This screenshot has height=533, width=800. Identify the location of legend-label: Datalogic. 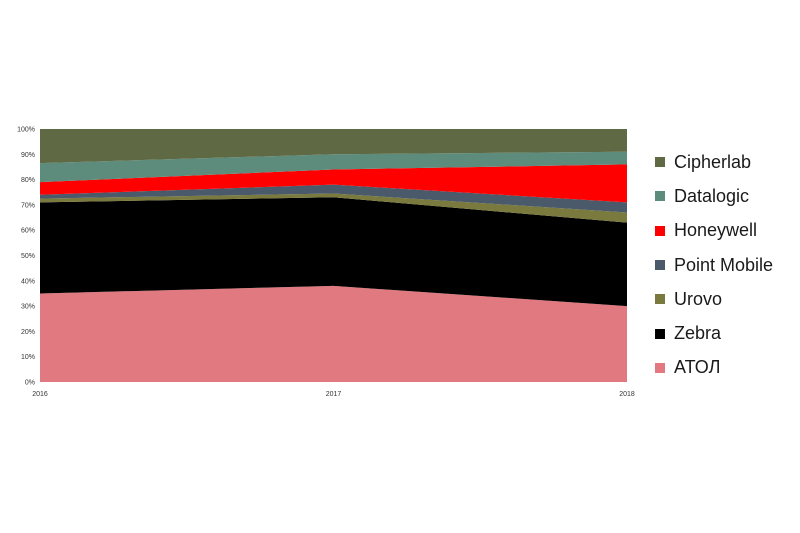
(712, 195).